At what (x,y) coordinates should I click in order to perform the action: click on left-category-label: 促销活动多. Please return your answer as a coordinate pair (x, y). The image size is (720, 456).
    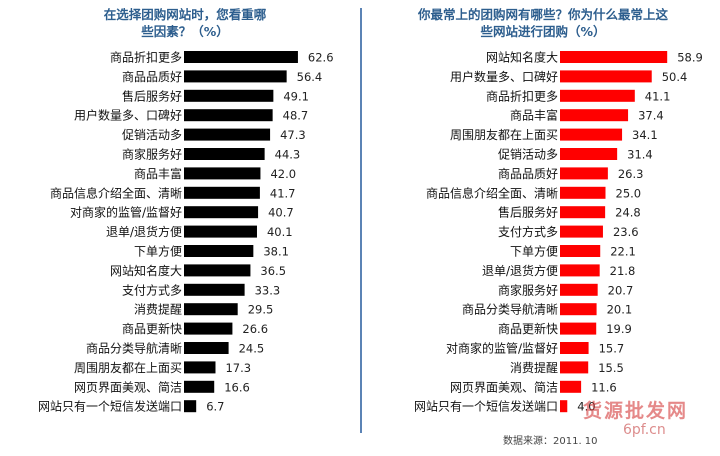
    Looking at the image, I should click on (152, 135).